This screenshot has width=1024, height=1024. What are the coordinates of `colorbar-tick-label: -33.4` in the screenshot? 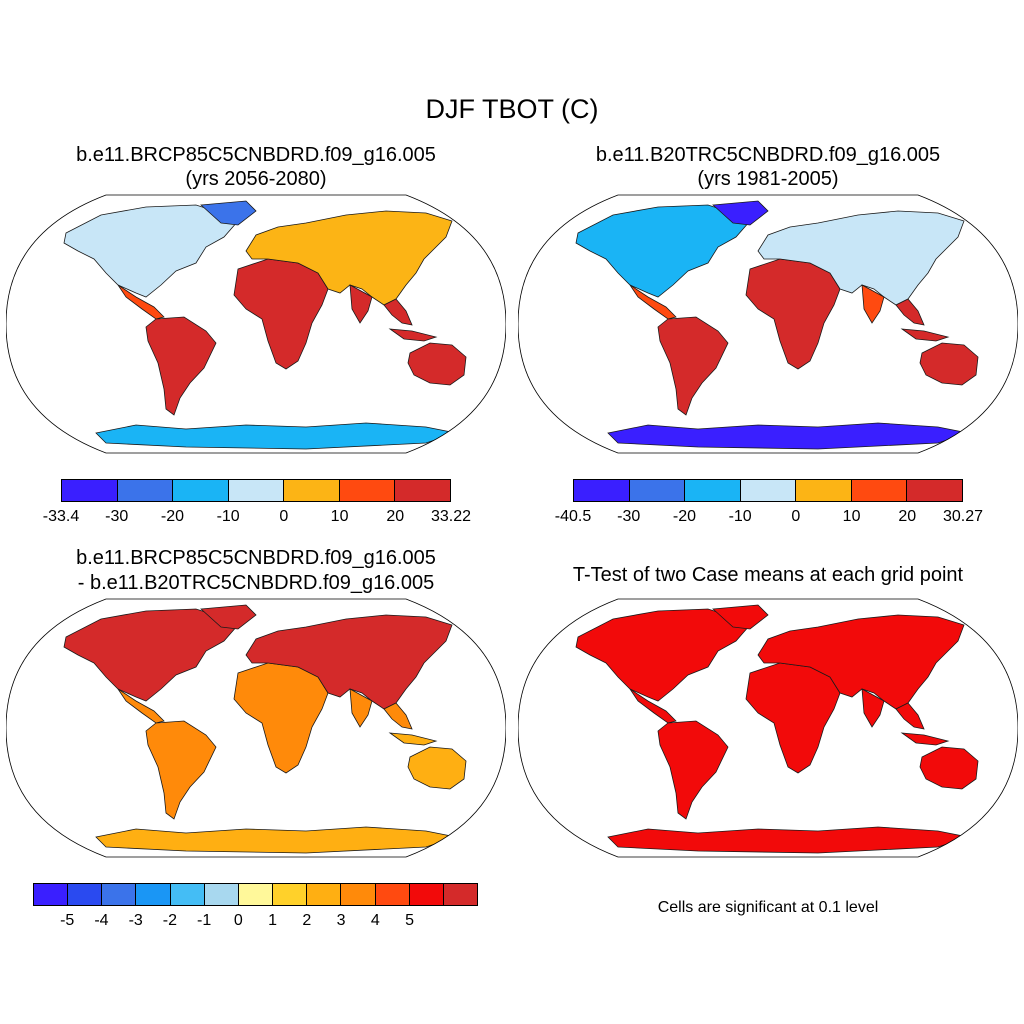 It's located at (61, 516).